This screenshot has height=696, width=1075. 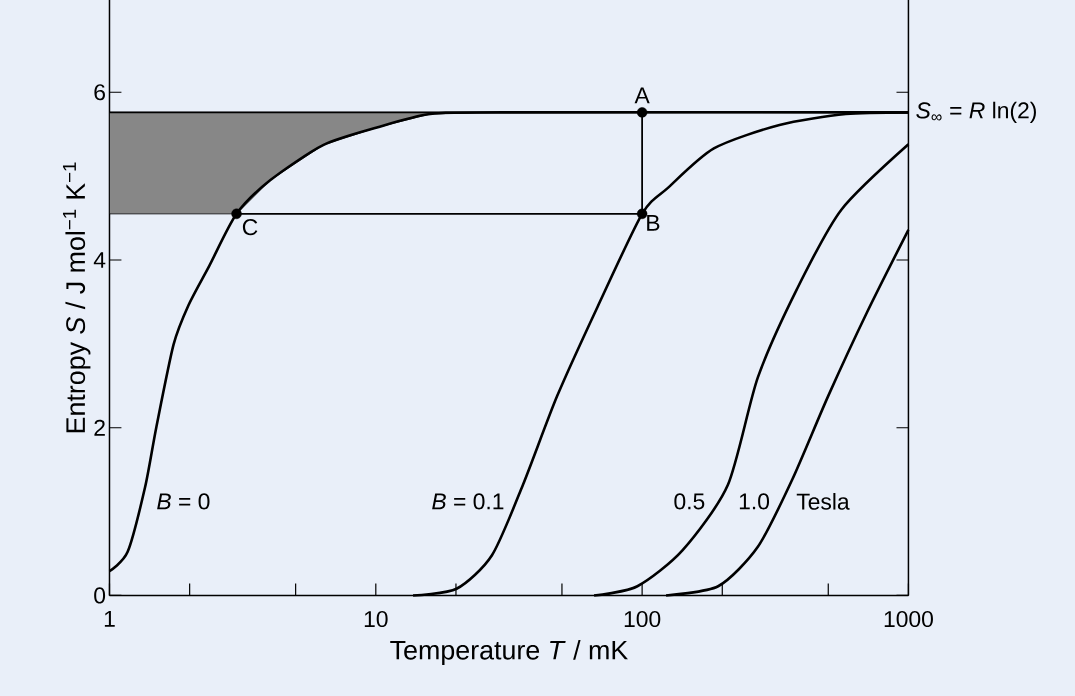 I want to click on annotation: A, so click(x=642, y=95).